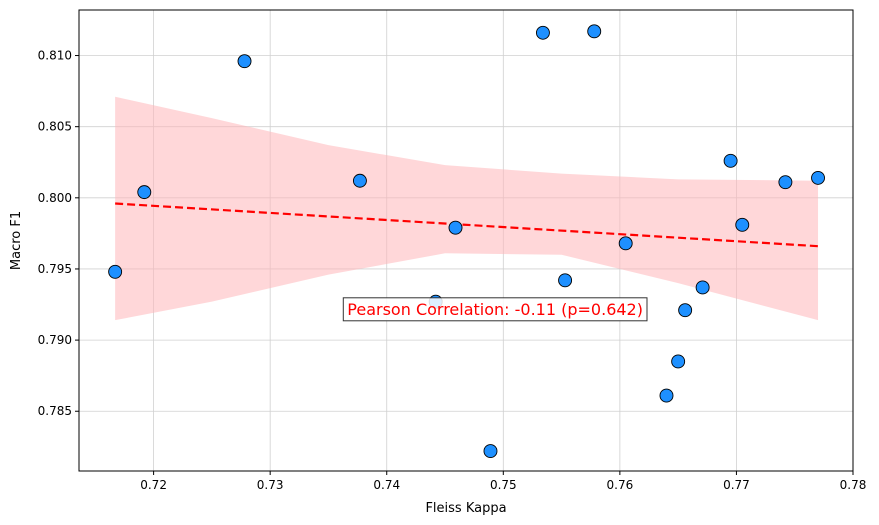 The image size is (879, 525). I want to click on annotation-box, so click(495, 309).